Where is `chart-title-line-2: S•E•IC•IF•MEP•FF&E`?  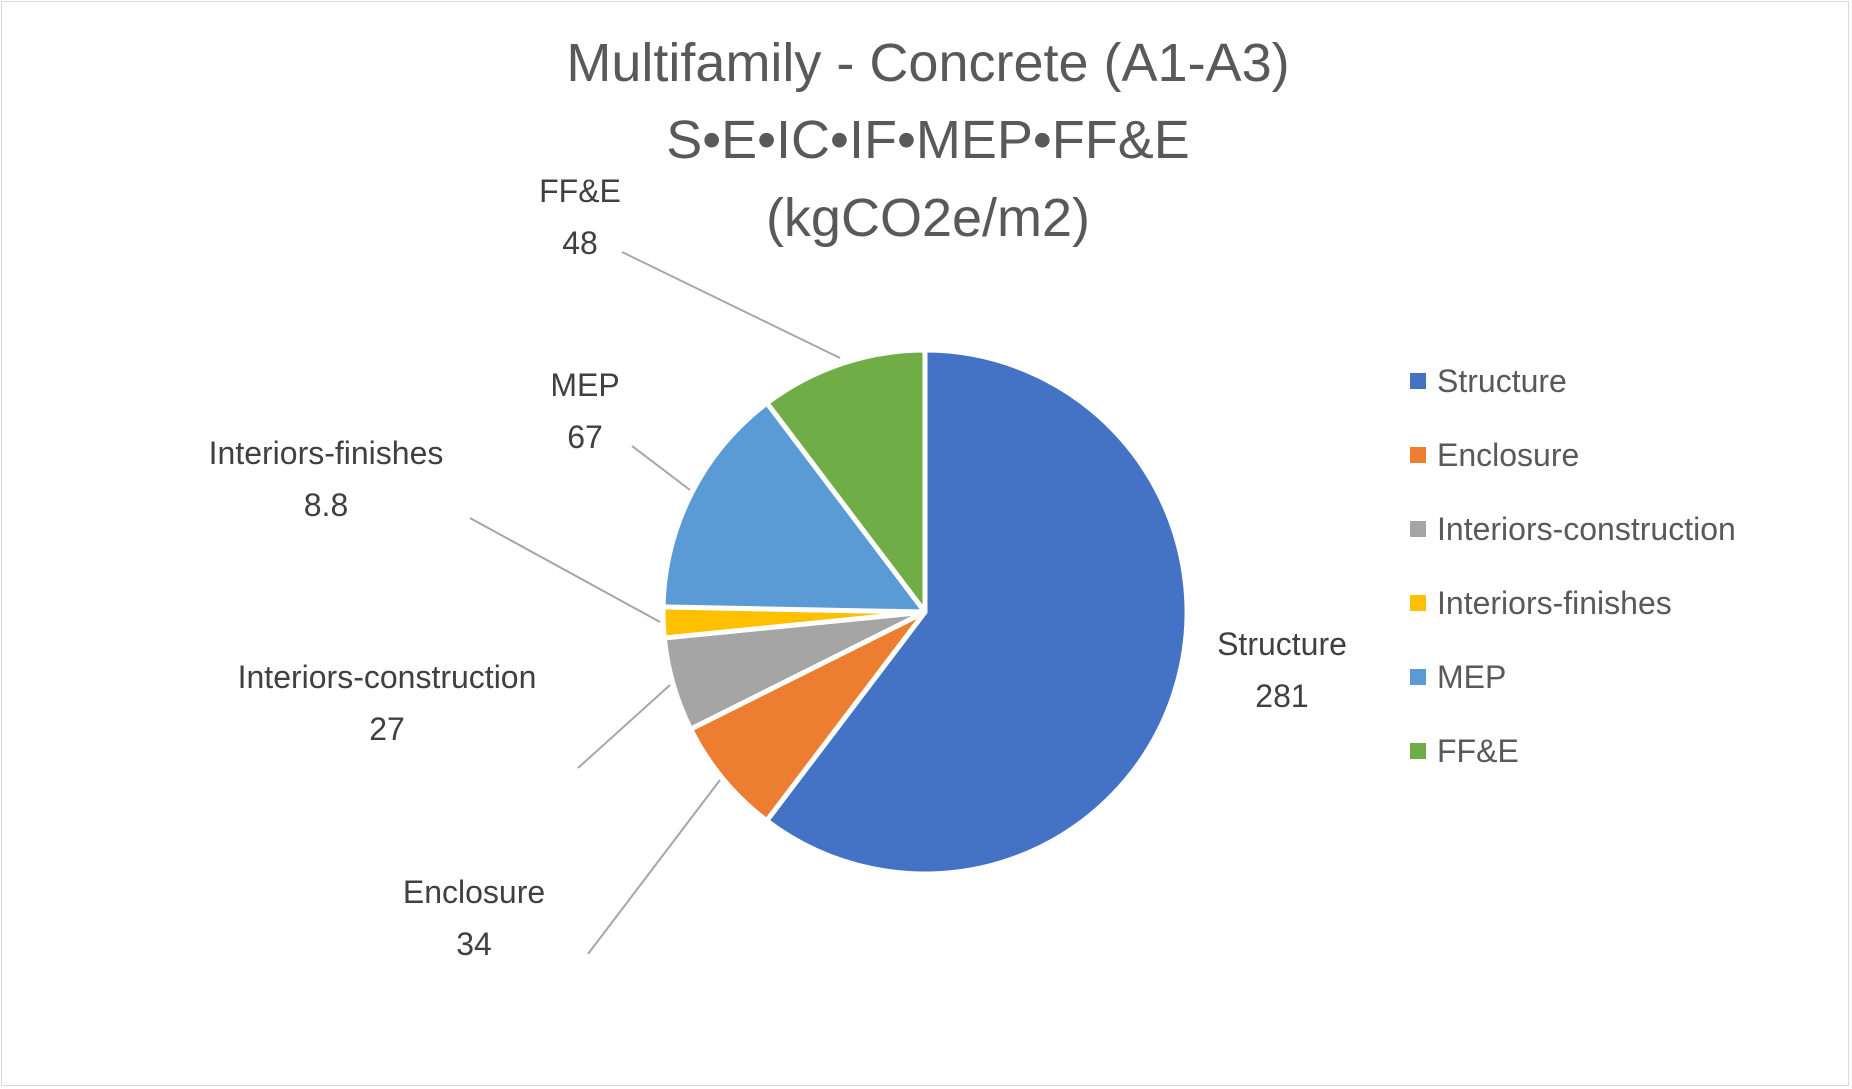
chart-title-line-2: S•E•IC•IF•MEP•FF&E is located at coordinates (928, 140).